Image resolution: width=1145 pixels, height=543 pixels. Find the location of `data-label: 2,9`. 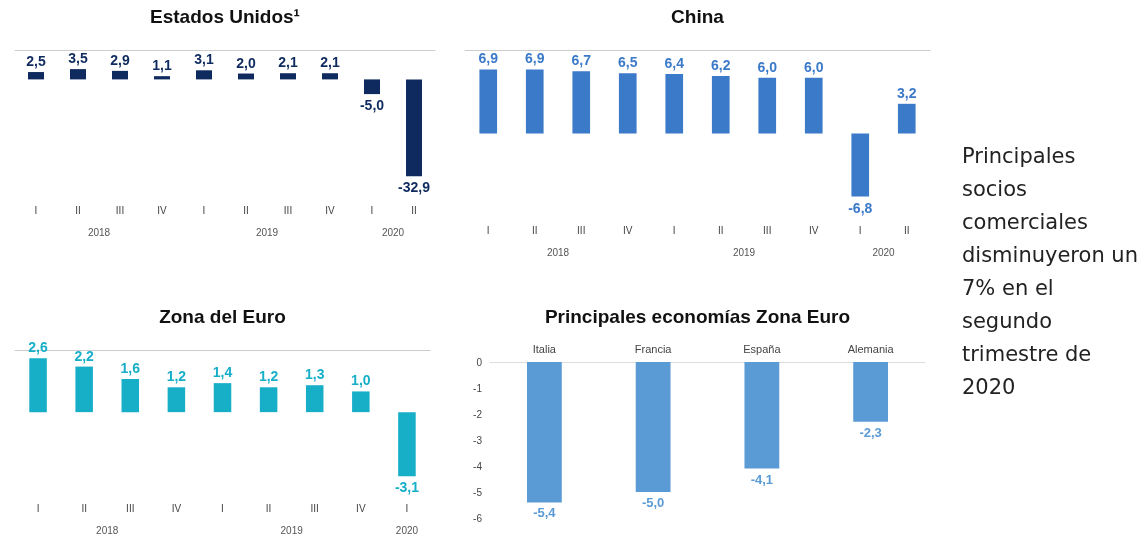

data-label: 2,9 is located at coordinates (120, 59).